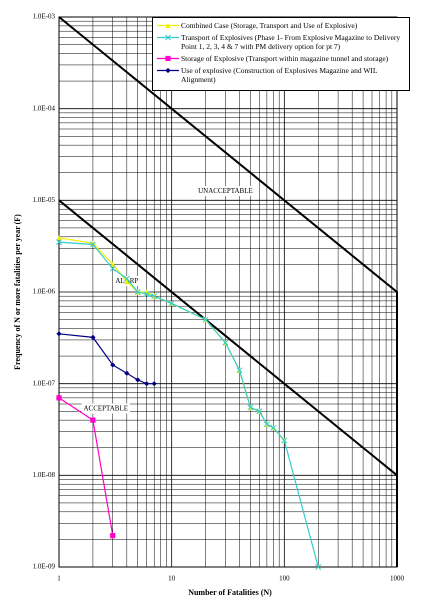 Image resolution: width=422 pixels, height=605 pixels. What do you see at coordinates (44, 383) in the screenshot?
I see `y-tick-label: 1.0E-07` at bounding box center [44, 383].